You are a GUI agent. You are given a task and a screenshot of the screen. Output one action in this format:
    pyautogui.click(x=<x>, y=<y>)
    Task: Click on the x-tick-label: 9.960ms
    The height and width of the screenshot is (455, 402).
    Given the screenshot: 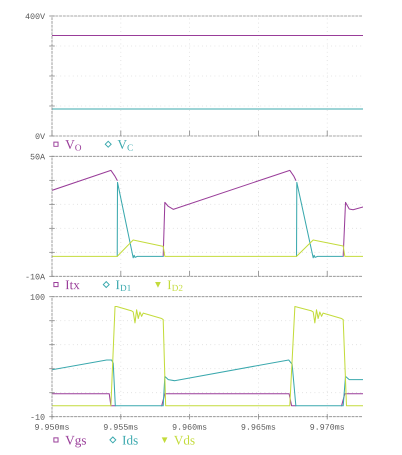 What is the action you would take?
    pyautogui.click(x=189, y=427)
    